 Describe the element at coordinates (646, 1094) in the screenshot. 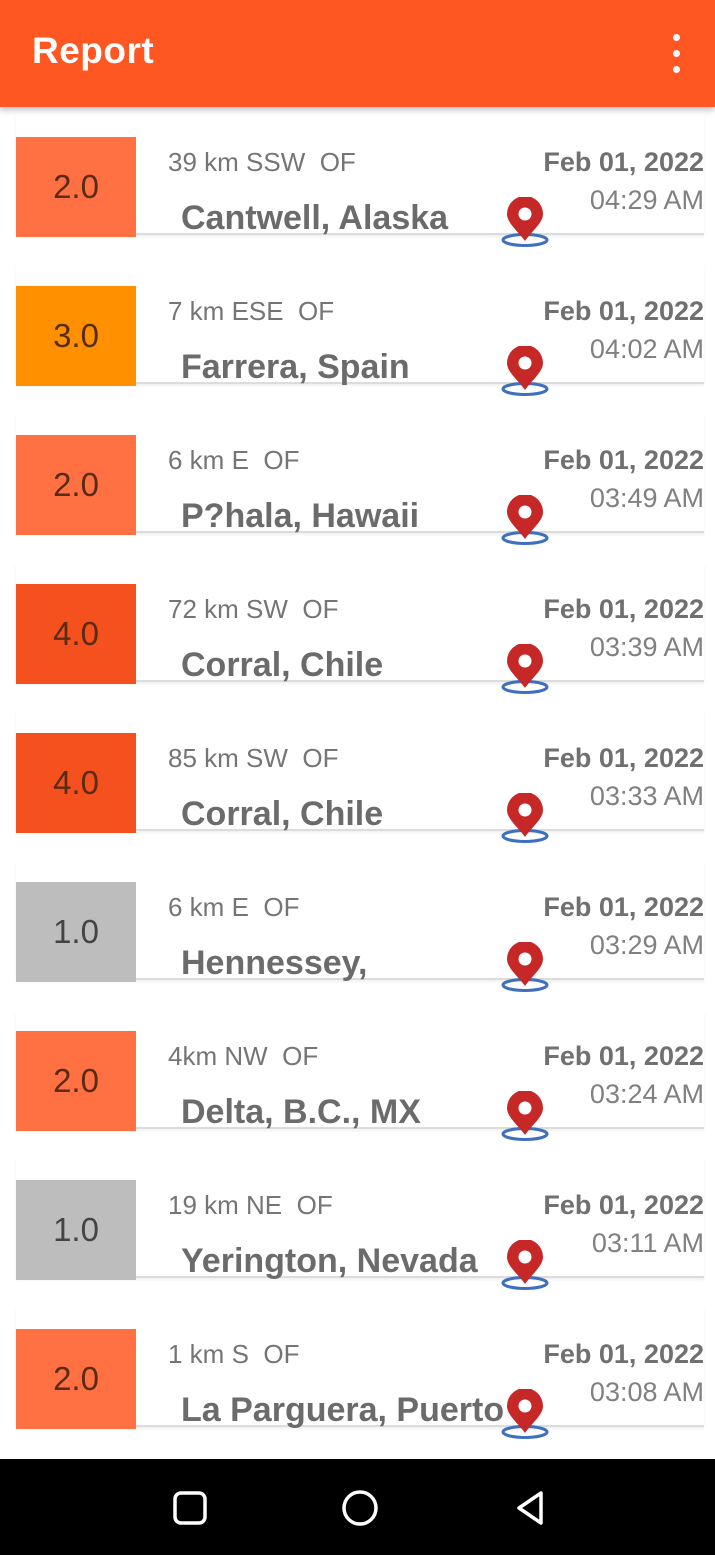

I see `time-label: 03:24 AM` at that location.